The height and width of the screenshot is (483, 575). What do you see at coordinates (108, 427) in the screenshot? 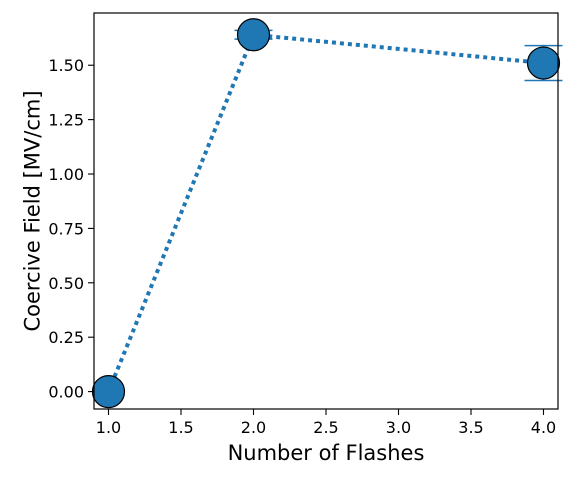
I see `x-tick-label: 1.0` at bounding box center [108, 427].